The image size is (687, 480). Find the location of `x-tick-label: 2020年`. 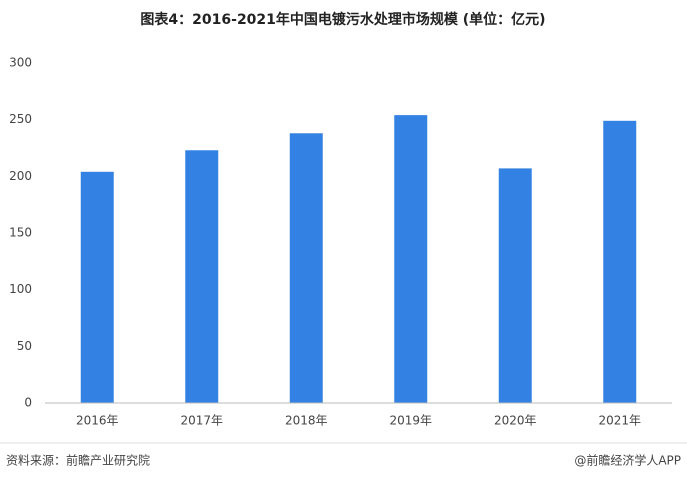

x-tick-label: 2020年 is located at coordinates (515, 421).